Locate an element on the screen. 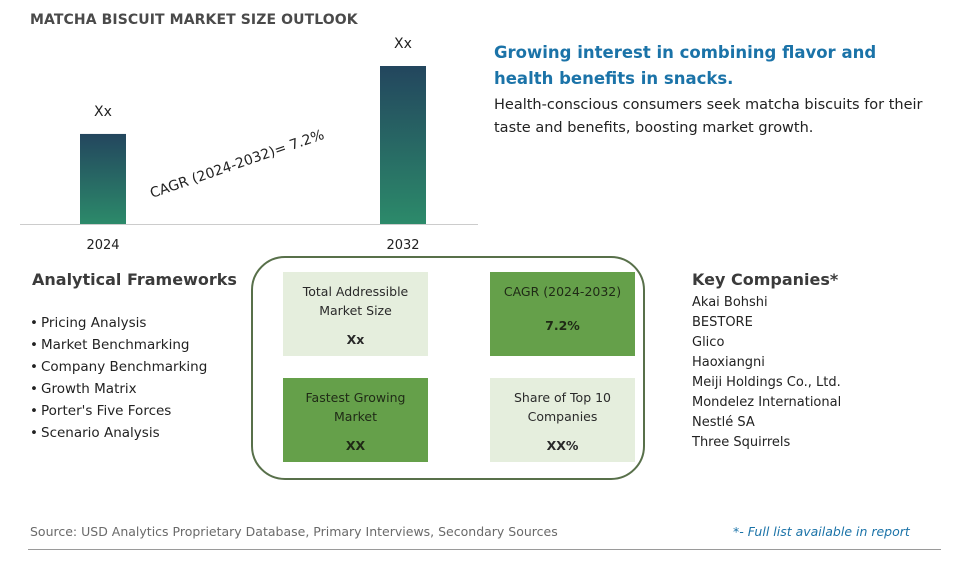 The height and width of the screenshot is (562, 969). company-item: Nestlé SA is located at coordinates (723, 422).